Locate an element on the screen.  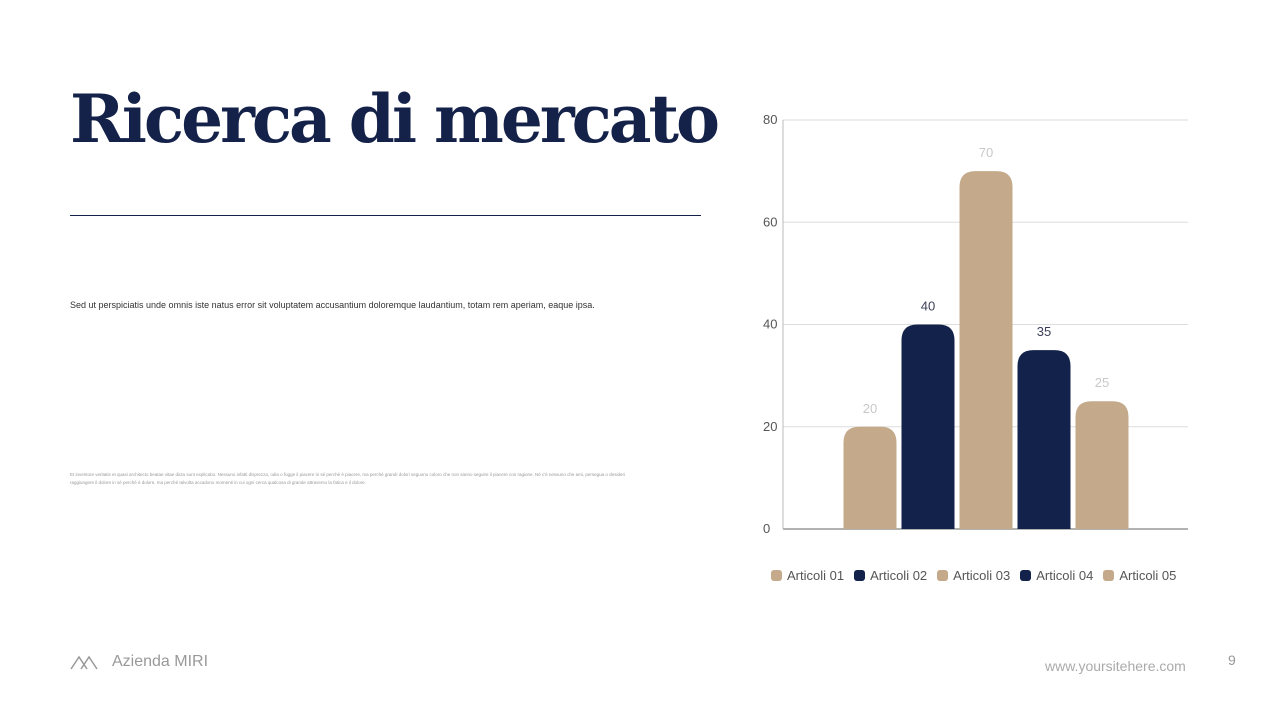
website-link: www.yoursitehere.com is located at coordinates (1115, 666).